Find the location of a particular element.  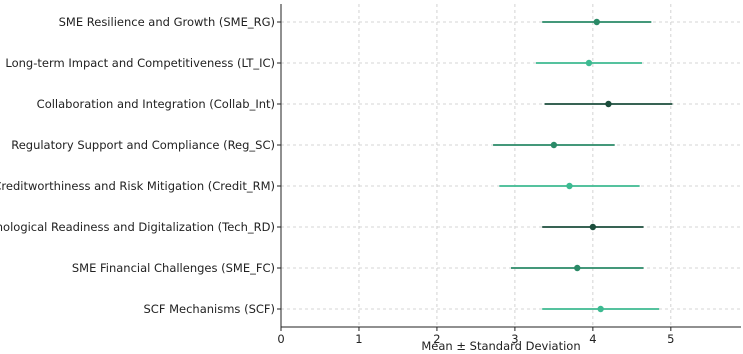

x-axis-label: Mean ± Standard Deviation is located at coordinates (500, 346).